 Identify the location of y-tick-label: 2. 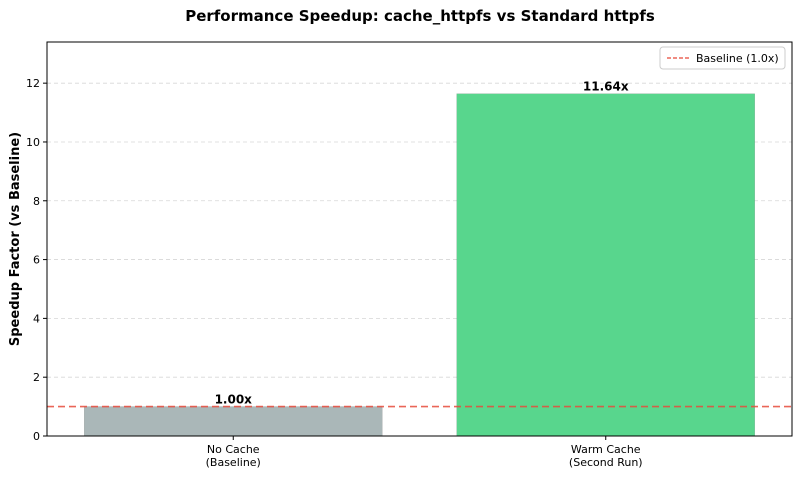
(36, 377).